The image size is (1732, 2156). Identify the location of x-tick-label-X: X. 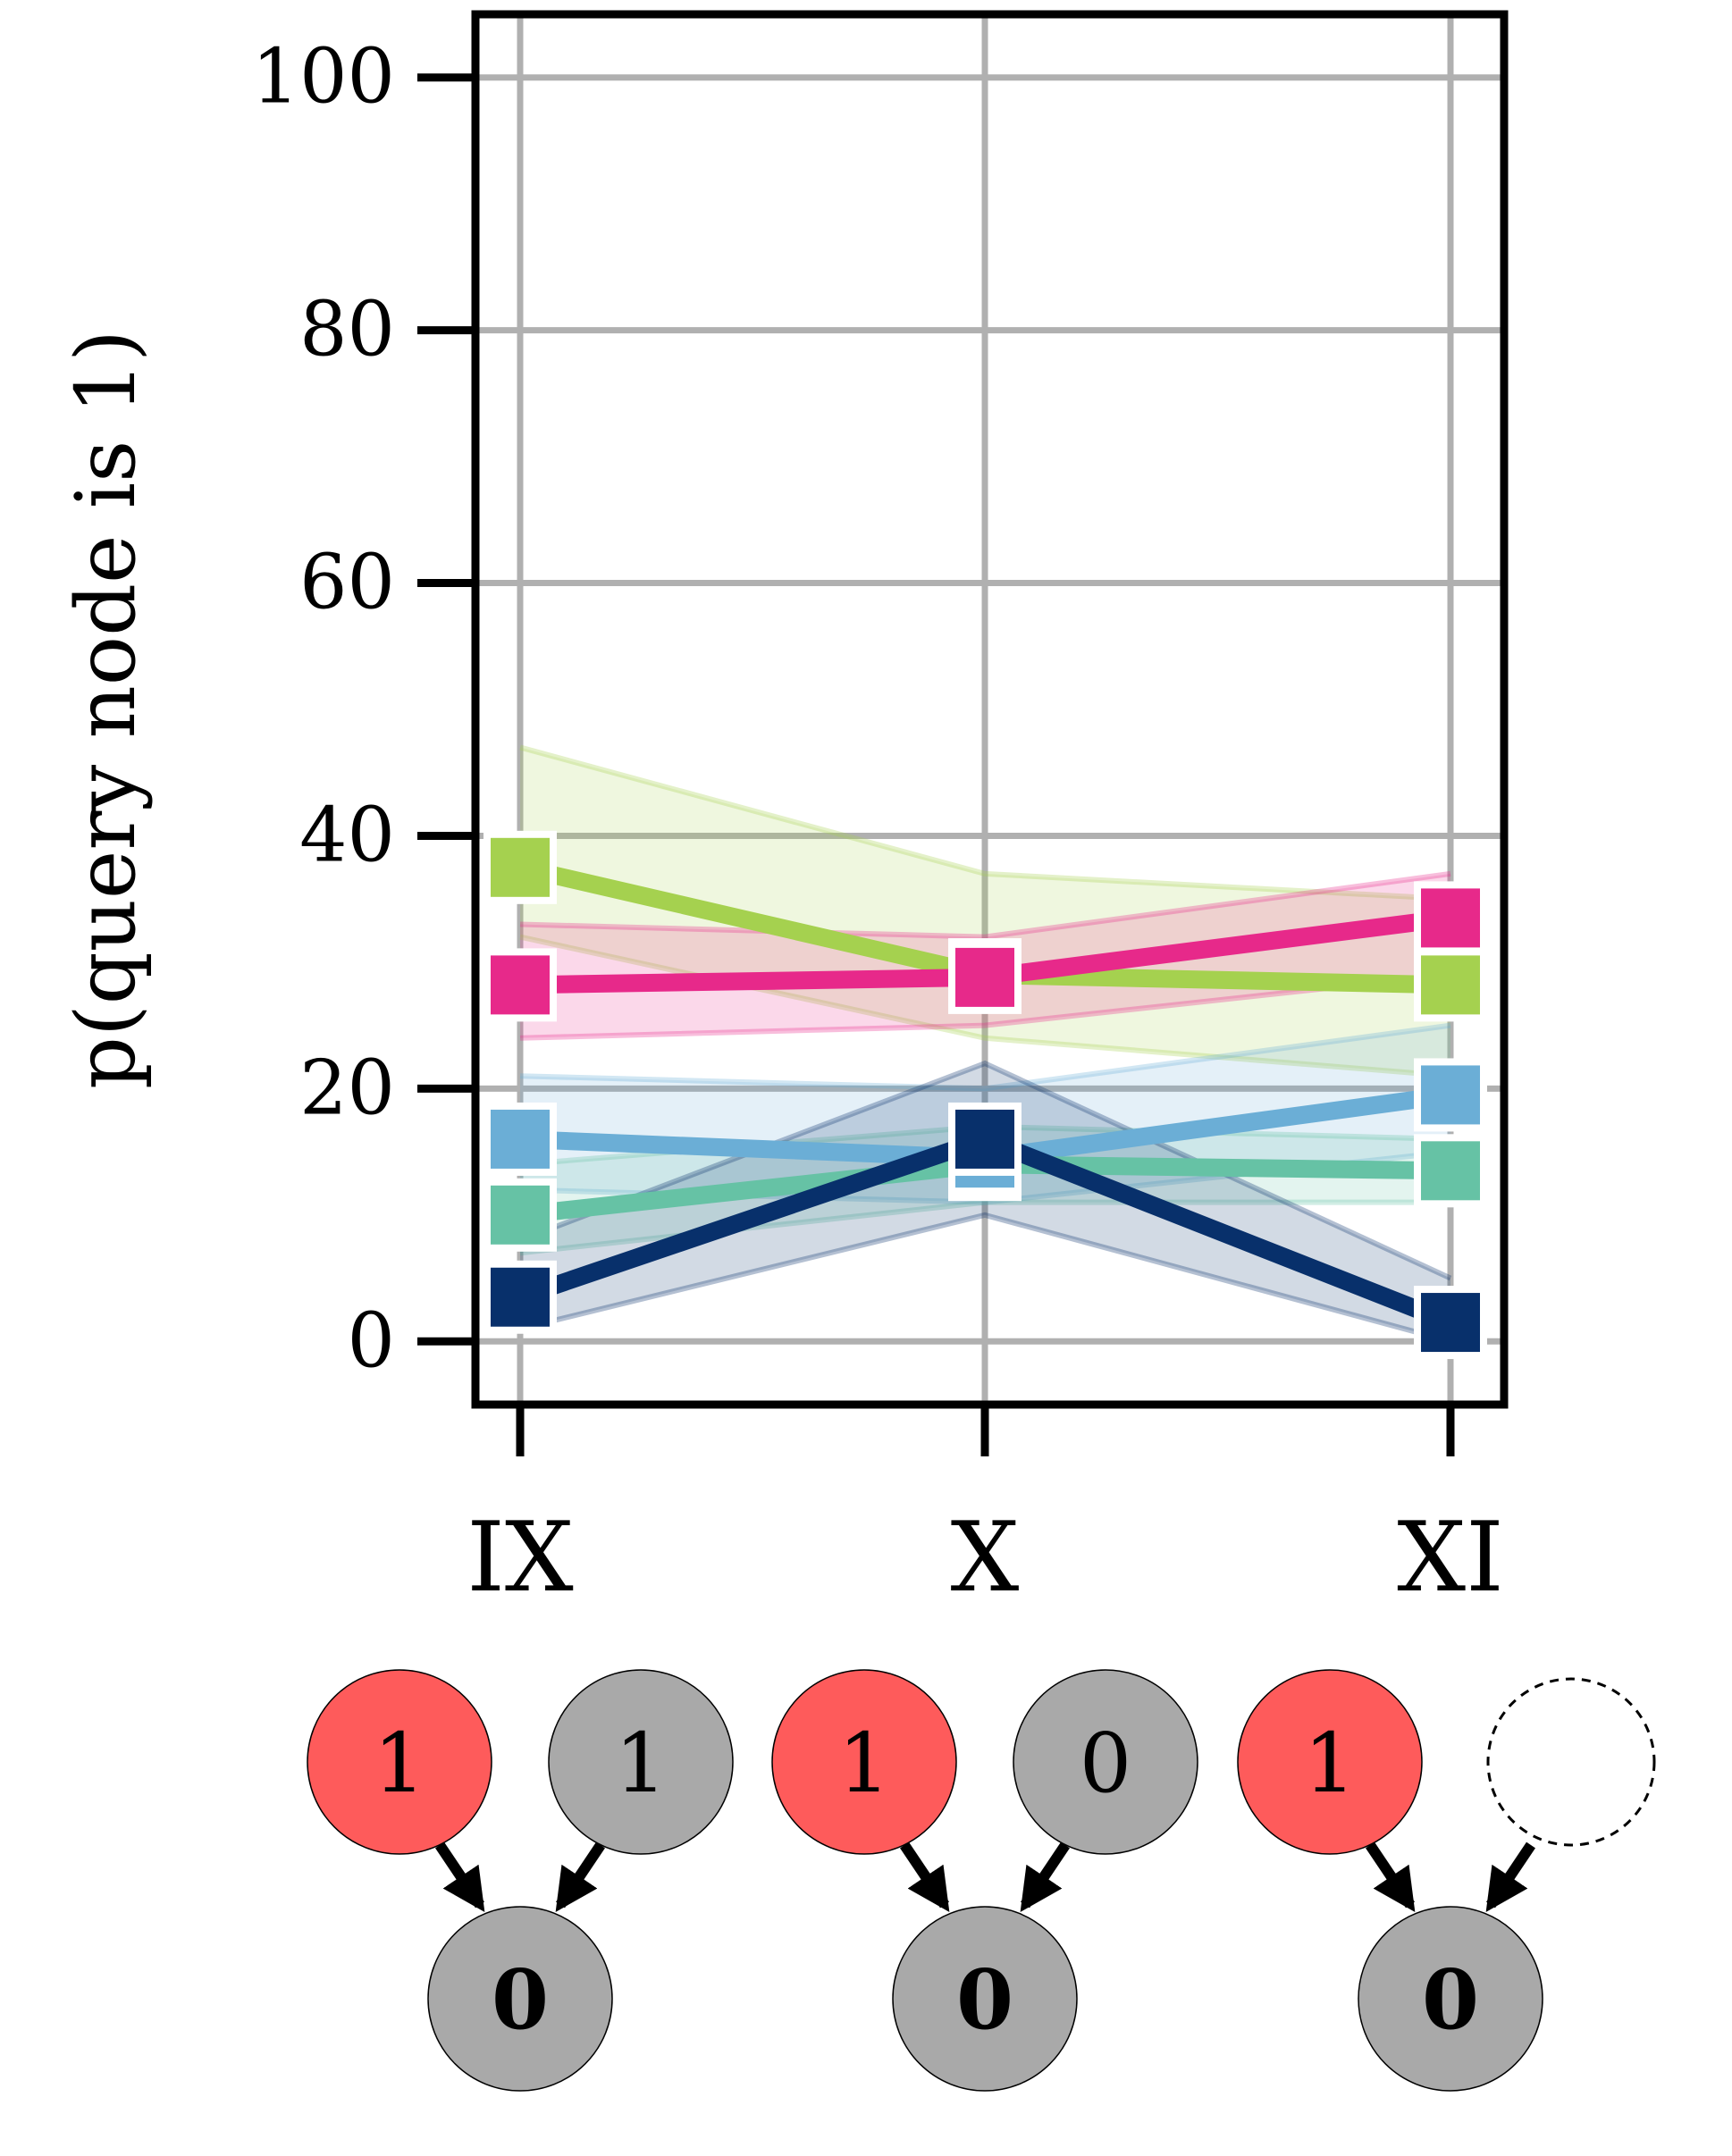
(985, 1558).